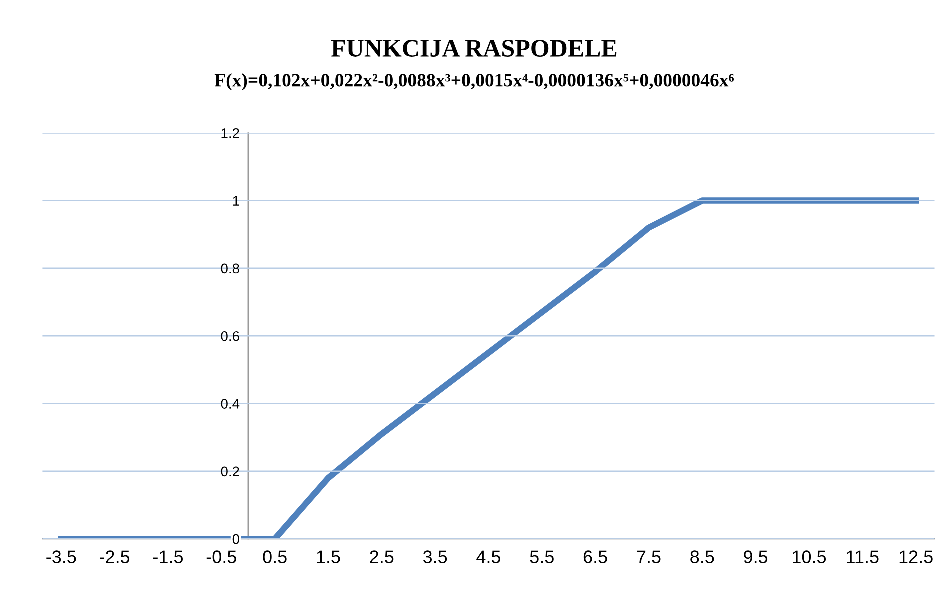 This screenshot has height=597, width=949. What do you see at coordinates (474, 48) in the screenshot?
I see `chart-title: FUNKCIJA RASPODELE` at bounding box center [474, 48].